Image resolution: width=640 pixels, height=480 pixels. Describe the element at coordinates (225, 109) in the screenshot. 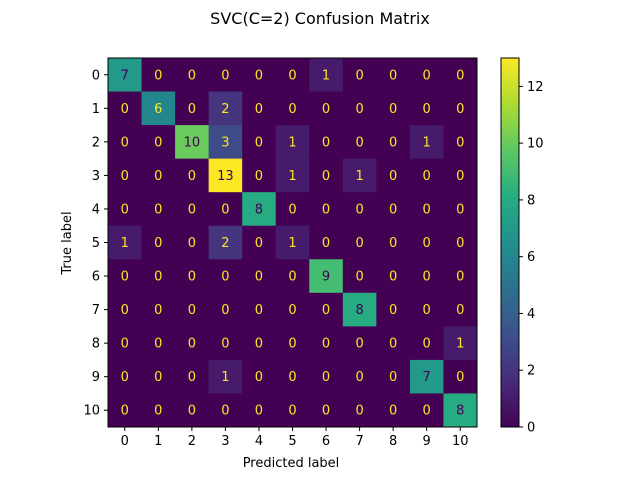

I see `cell-value-label: 2` at that location.